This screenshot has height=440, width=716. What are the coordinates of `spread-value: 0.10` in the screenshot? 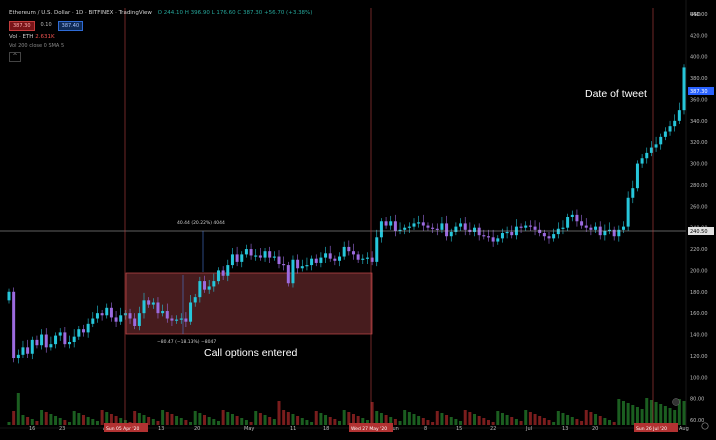 It's located at (46, 25).